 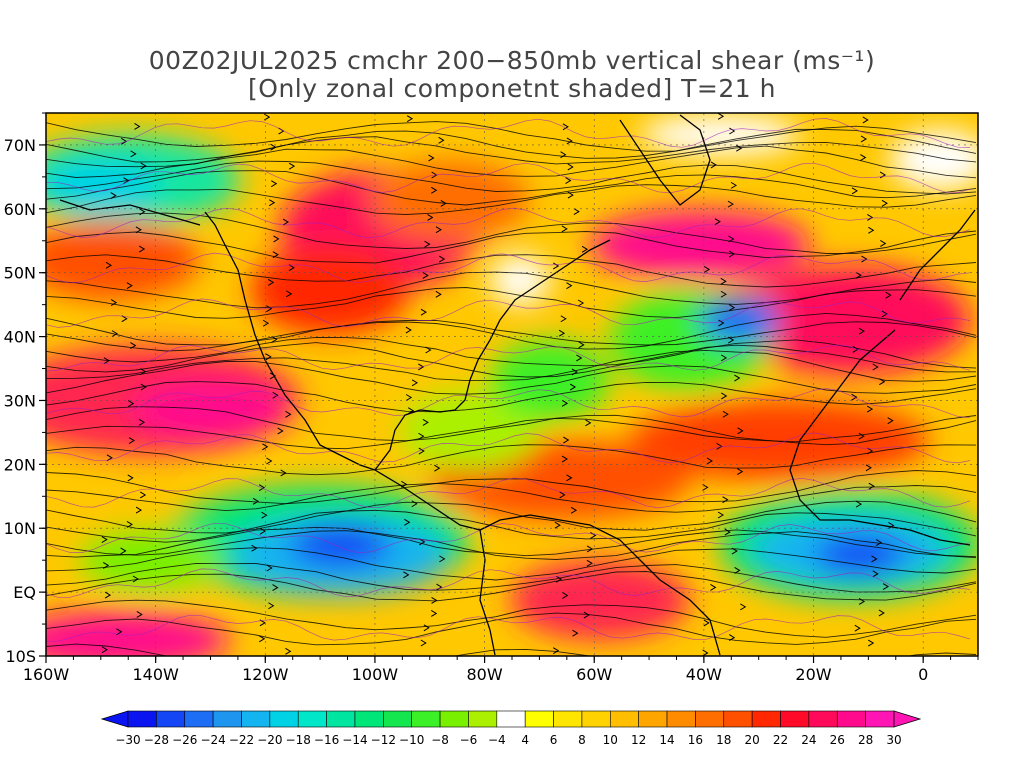 I want to click on colorbar-label: −14, so click(x=354, y=740).